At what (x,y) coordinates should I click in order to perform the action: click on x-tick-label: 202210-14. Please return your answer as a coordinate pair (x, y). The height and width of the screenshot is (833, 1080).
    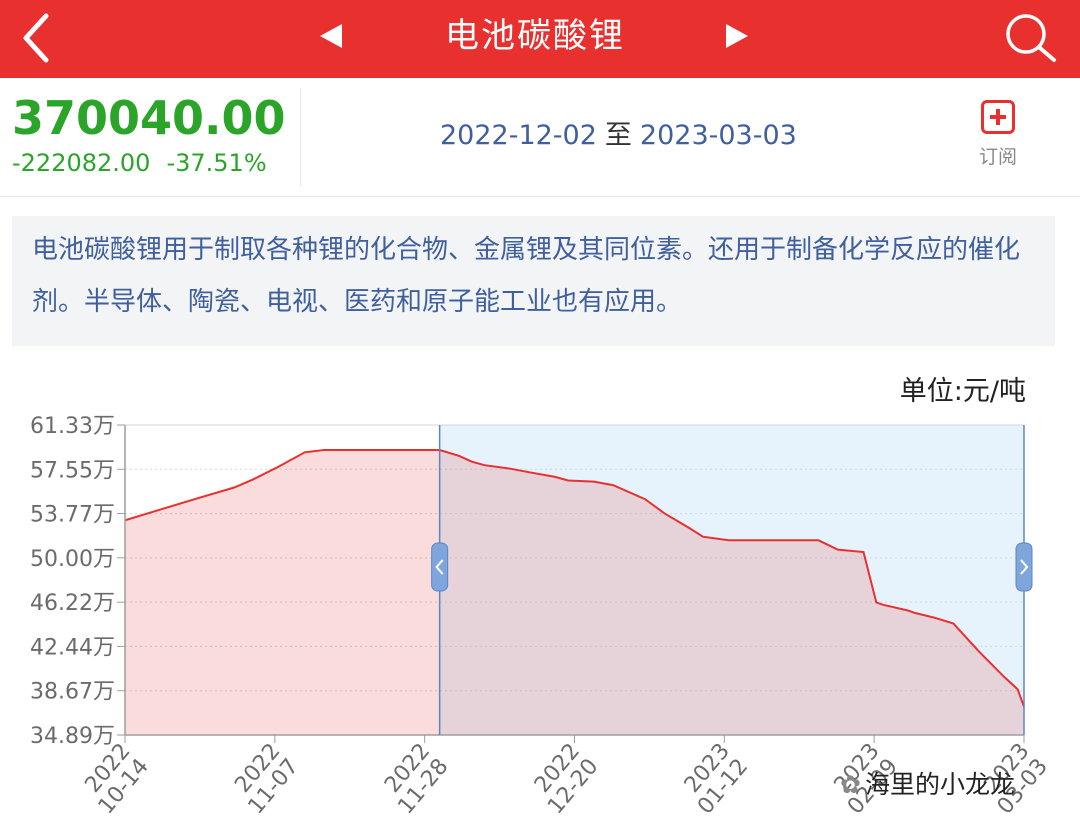
    Looking at the image, I should click on (114, 779).